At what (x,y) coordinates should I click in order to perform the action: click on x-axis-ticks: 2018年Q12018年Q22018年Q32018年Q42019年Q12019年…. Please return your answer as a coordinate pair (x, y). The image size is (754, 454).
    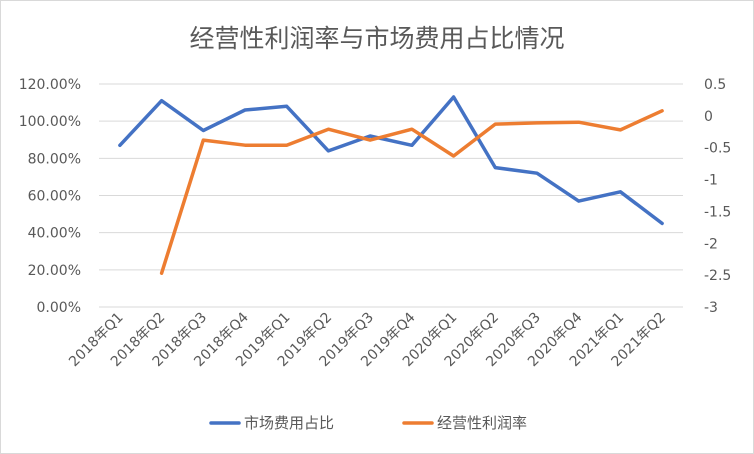
    Looking at the image, I should click on (367, 339).